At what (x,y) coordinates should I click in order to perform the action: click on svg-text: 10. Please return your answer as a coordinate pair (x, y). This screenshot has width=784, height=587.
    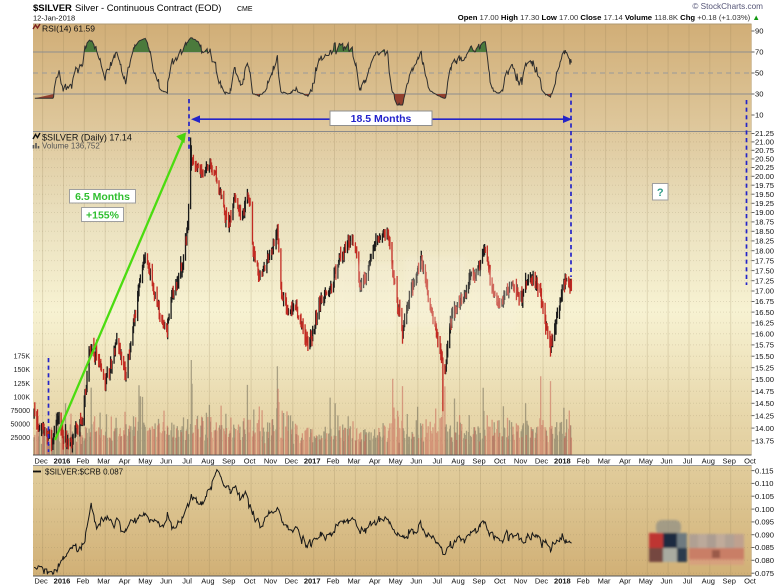
    Looking at the image, I should click on (759, 115).